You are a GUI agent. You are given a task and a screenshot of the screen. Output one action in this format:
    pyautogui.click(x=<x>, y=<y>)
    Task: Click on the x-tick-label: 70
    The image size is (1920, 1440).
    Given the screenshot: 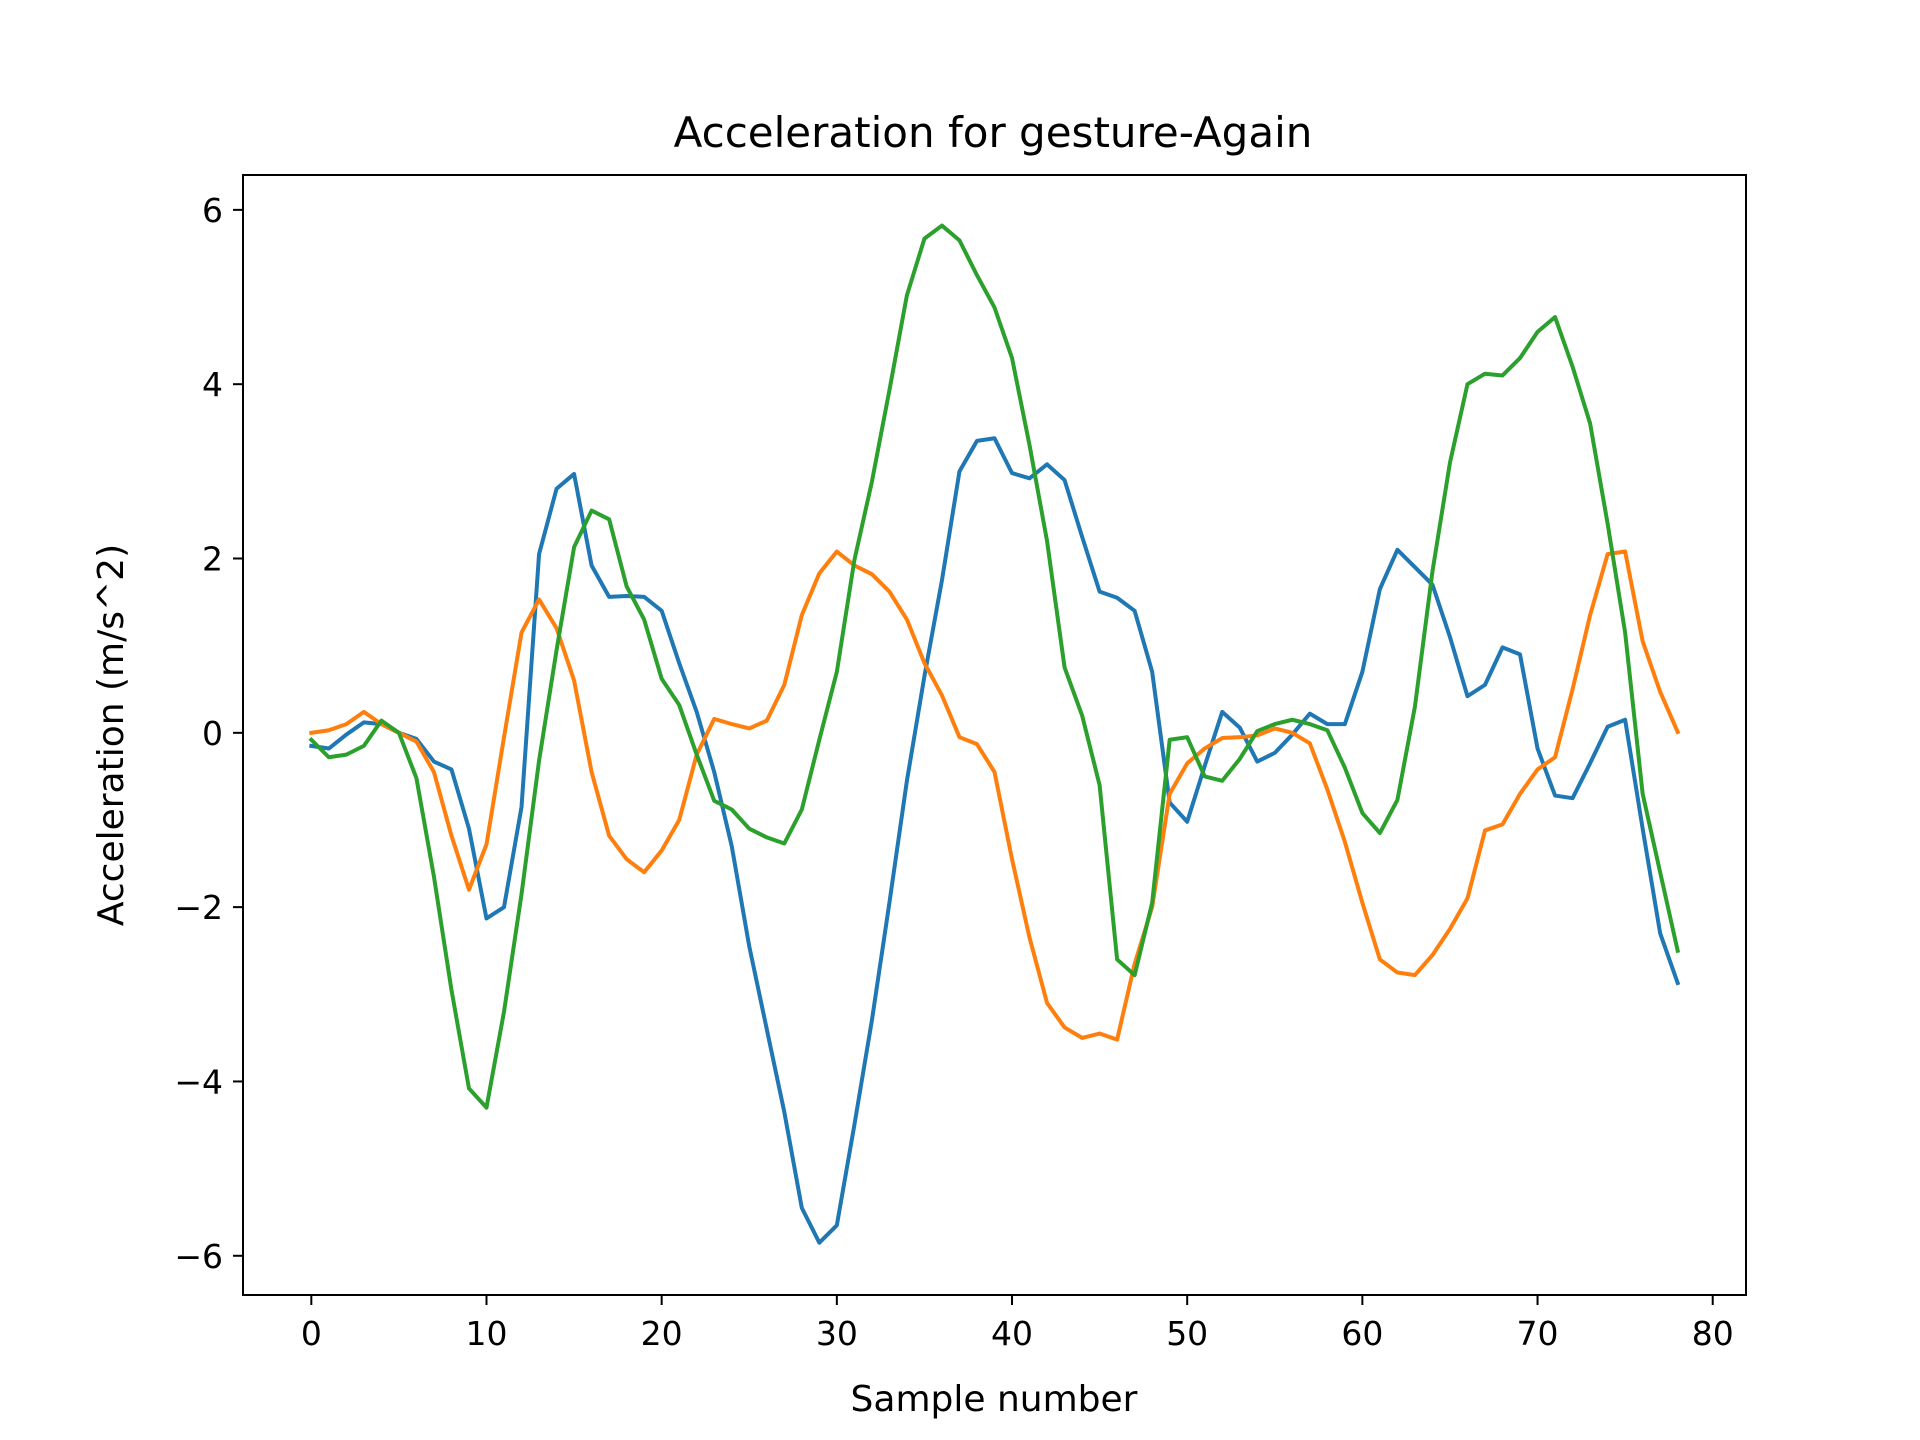 What is the action you would take?
    pyautogui.click(x=1538, y=1333)
    